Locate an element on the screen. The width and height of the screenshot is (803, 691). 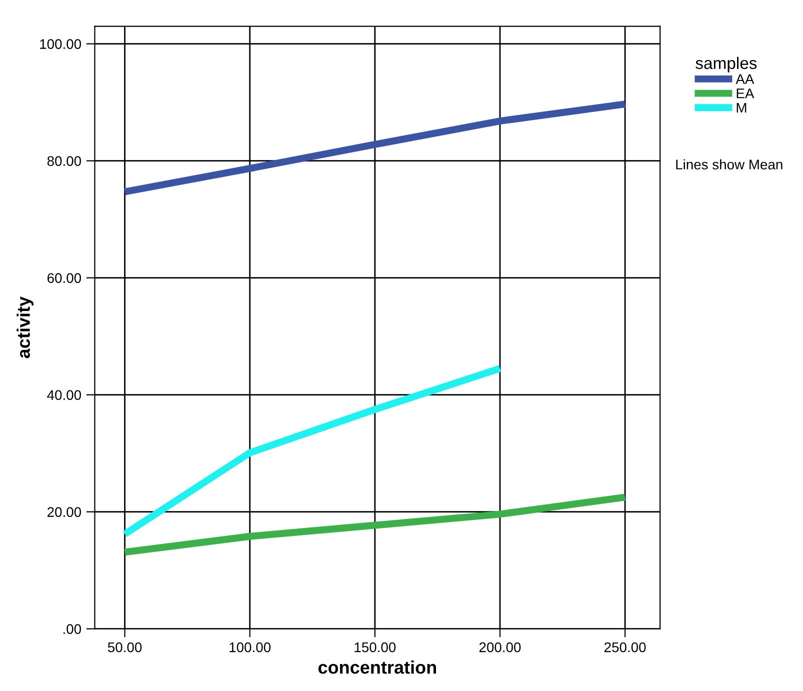
x-tick-label: 250.00 is located at coordinates (625, 647).